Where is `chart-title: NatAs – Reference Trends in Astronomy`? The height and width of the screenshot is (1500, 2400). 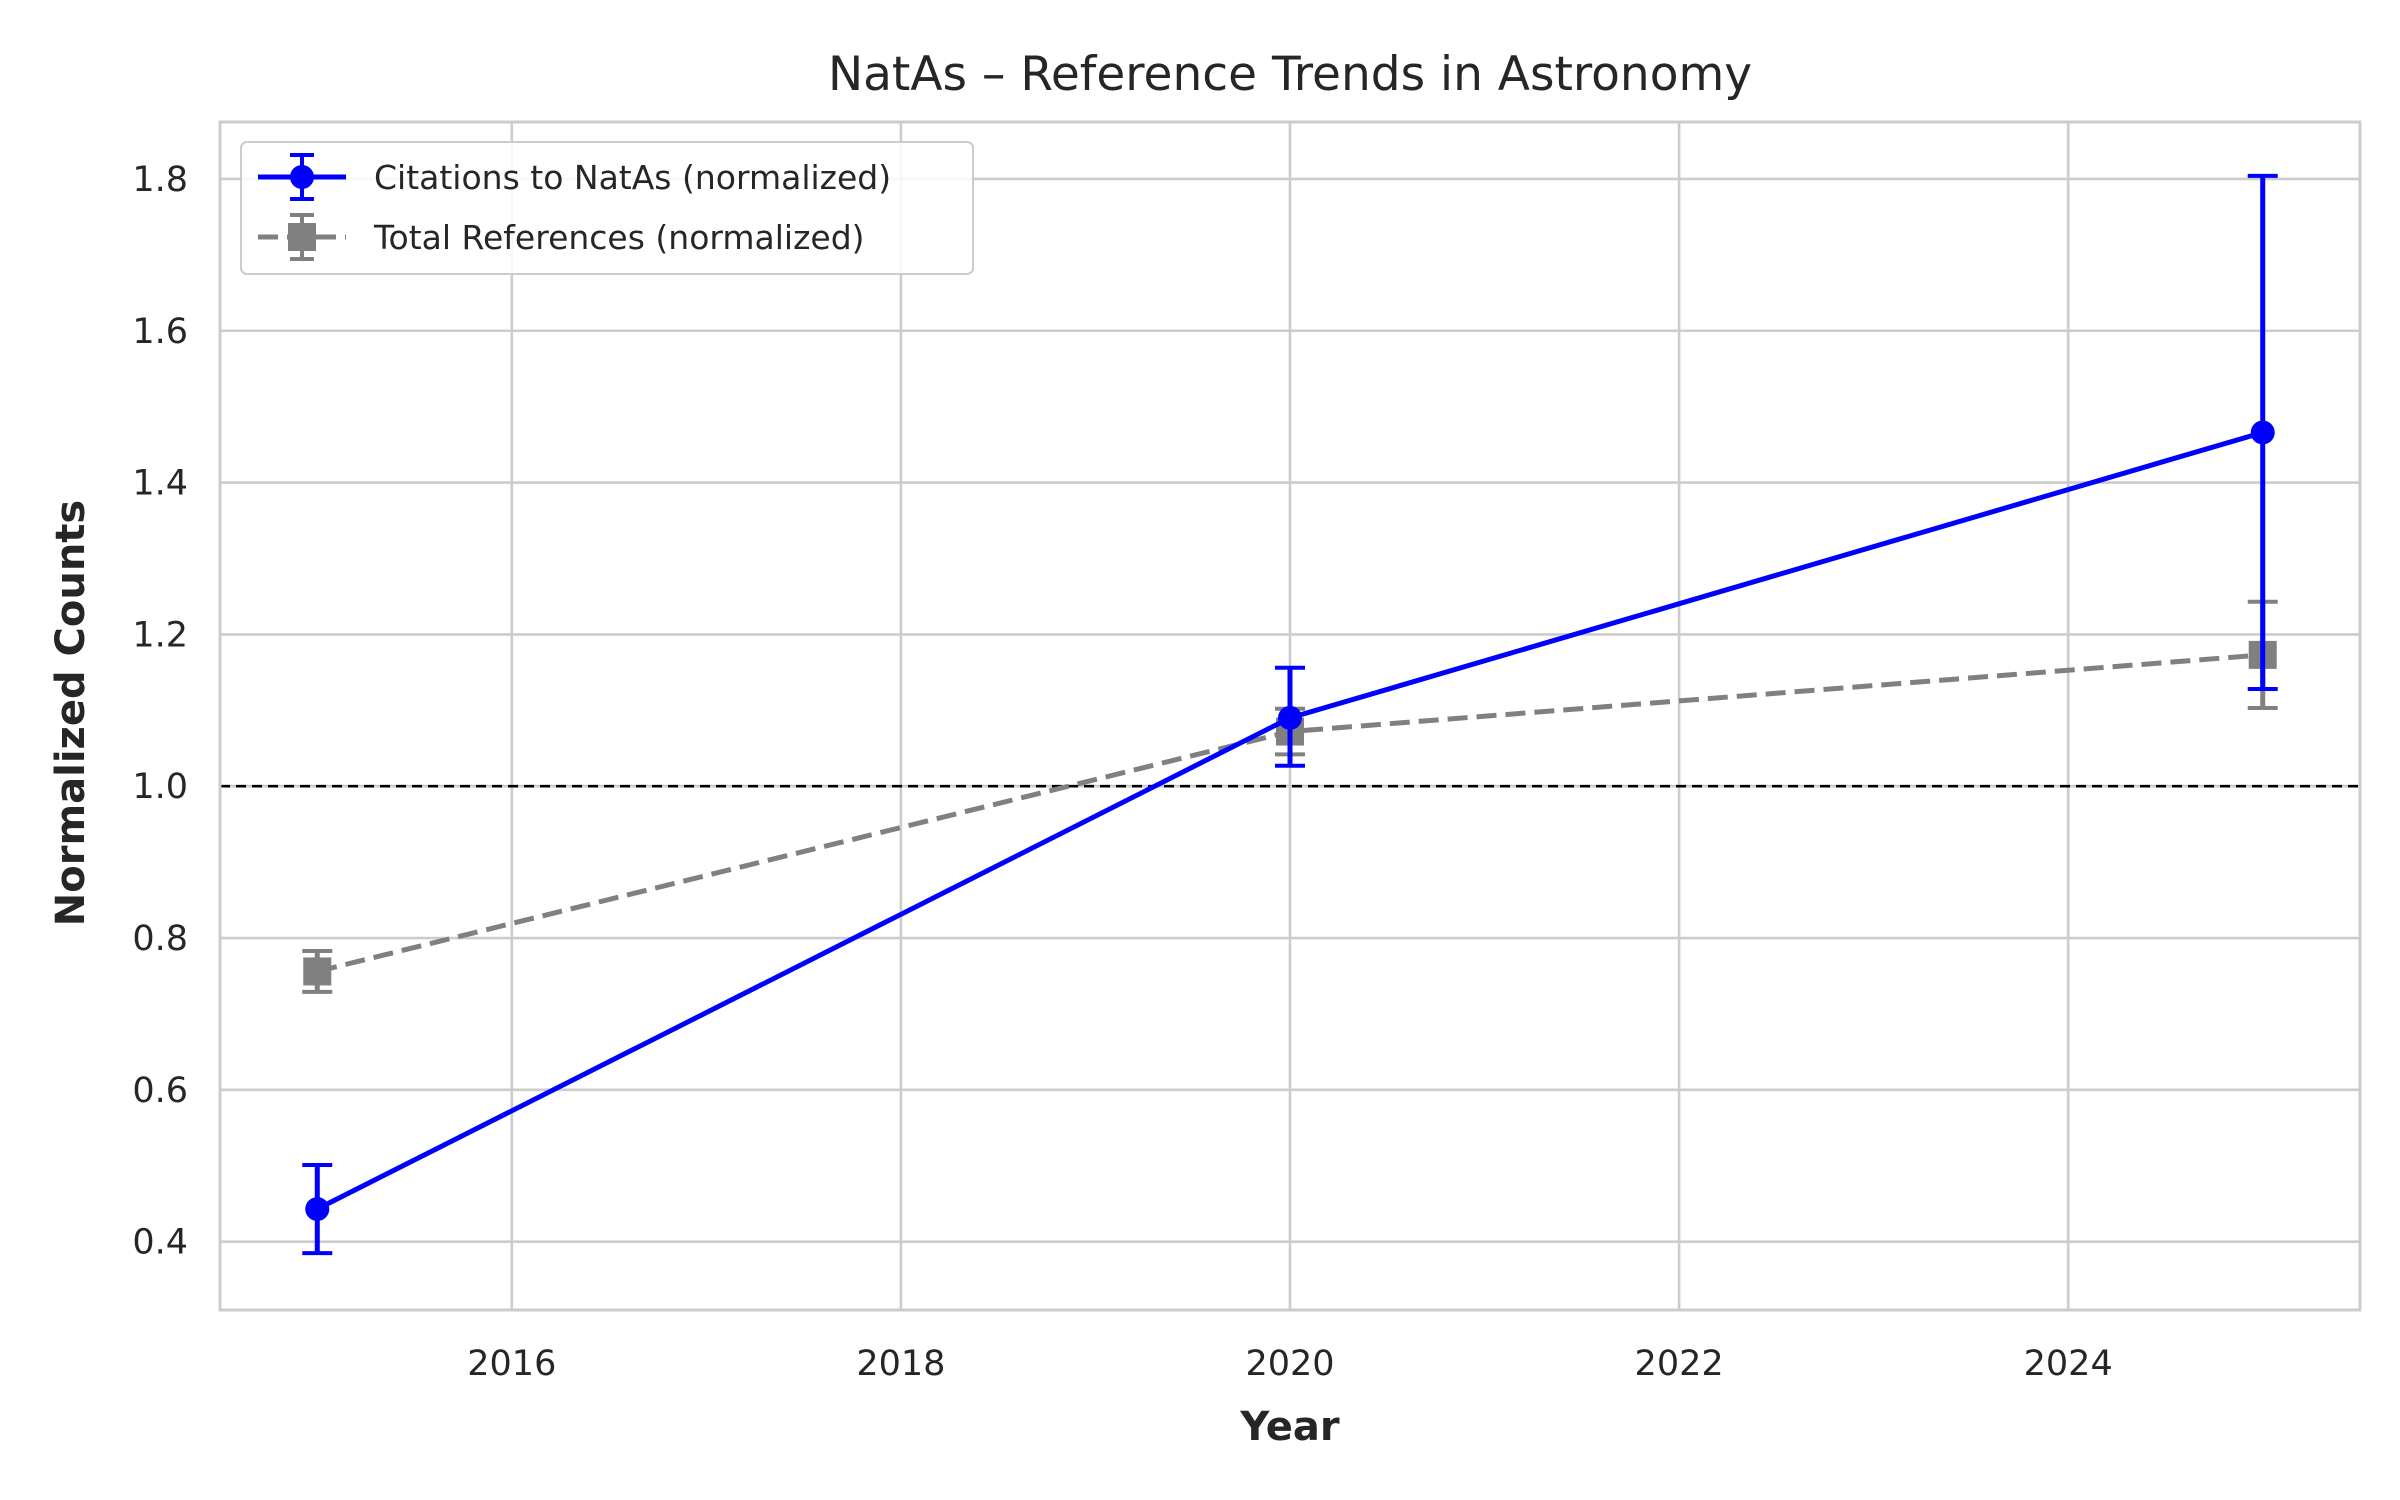
chart-title: NatAs – Reference Trends in Astronomy is located at coordinates (1290, 74).